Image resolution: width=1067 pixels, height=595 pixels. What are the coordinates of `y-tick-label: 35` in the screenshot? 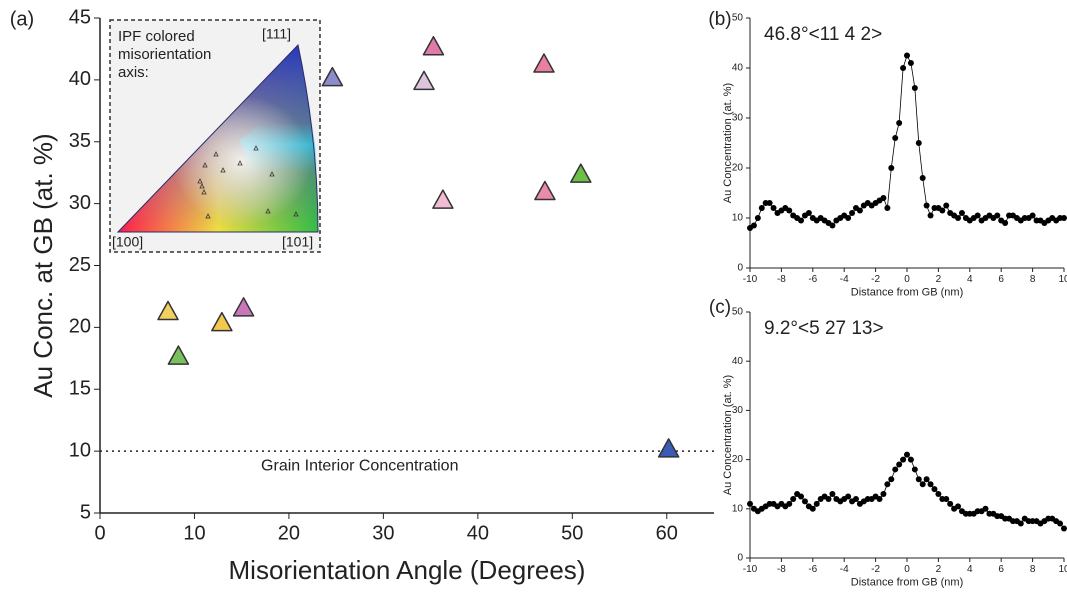 It's located at (80, 141).